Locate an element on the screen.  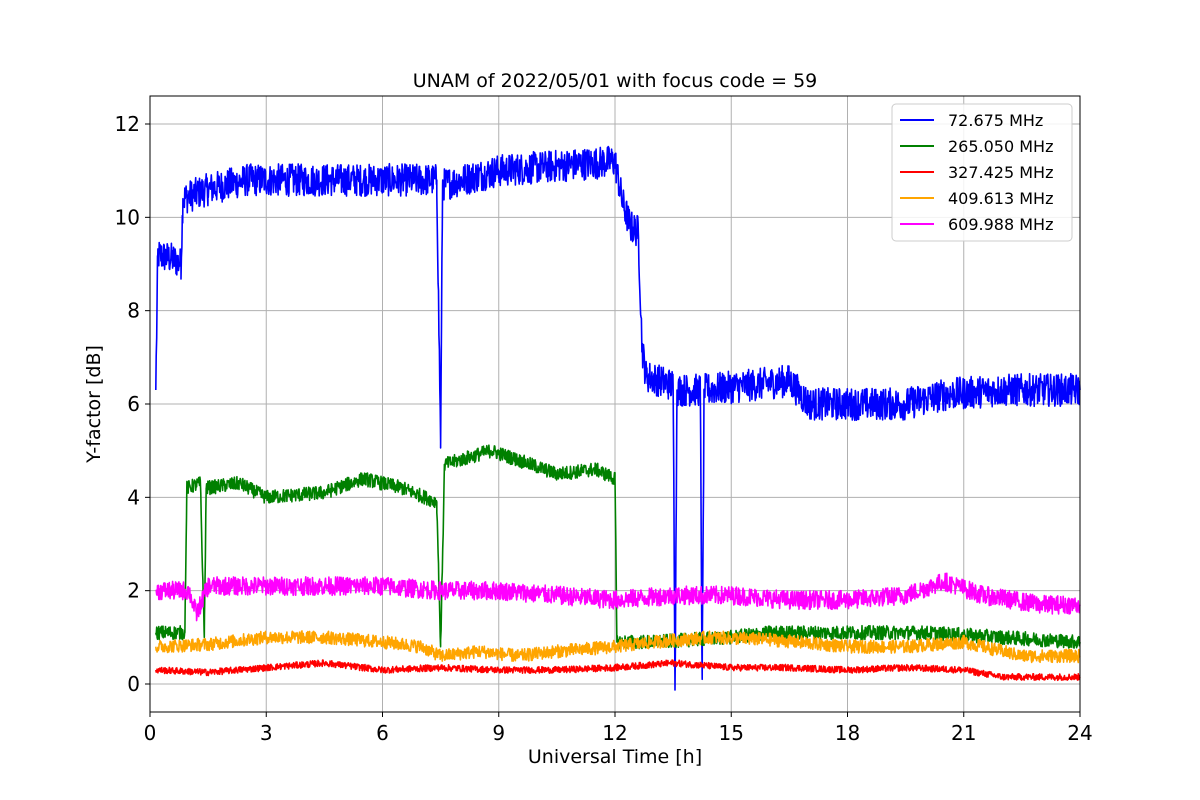
x-tick-label: 6 is located at coordinates (382, 733).